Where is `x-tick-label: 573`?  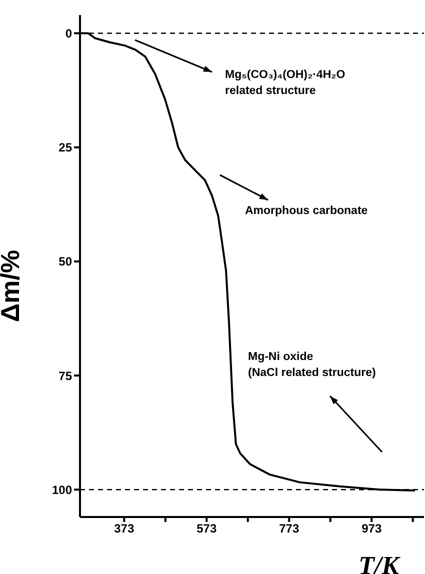 x-tick-label: 573 is located at coordinates (206, 529).